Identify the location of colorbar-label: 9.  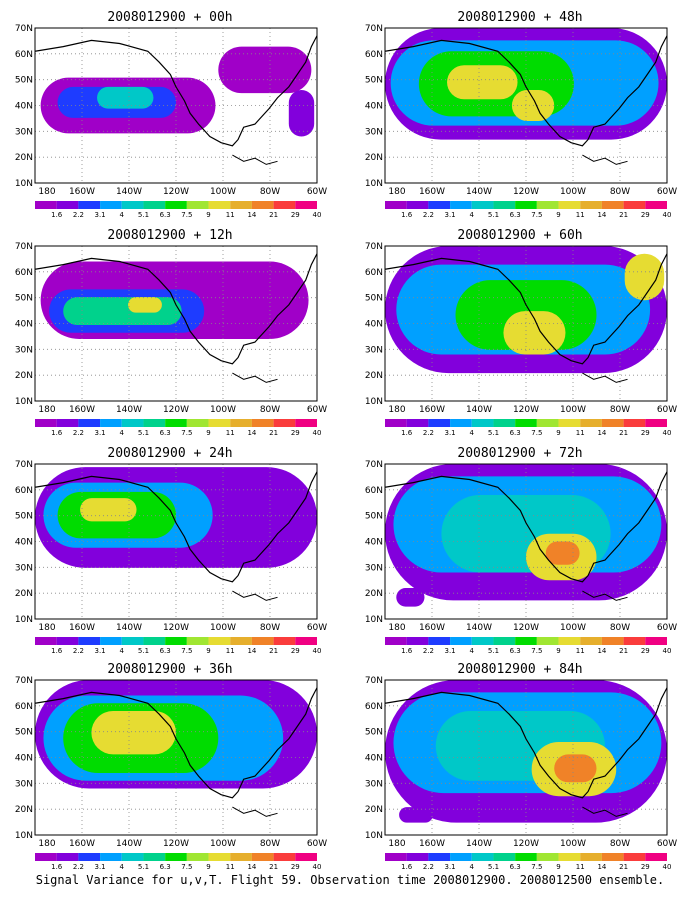
(558, 433).